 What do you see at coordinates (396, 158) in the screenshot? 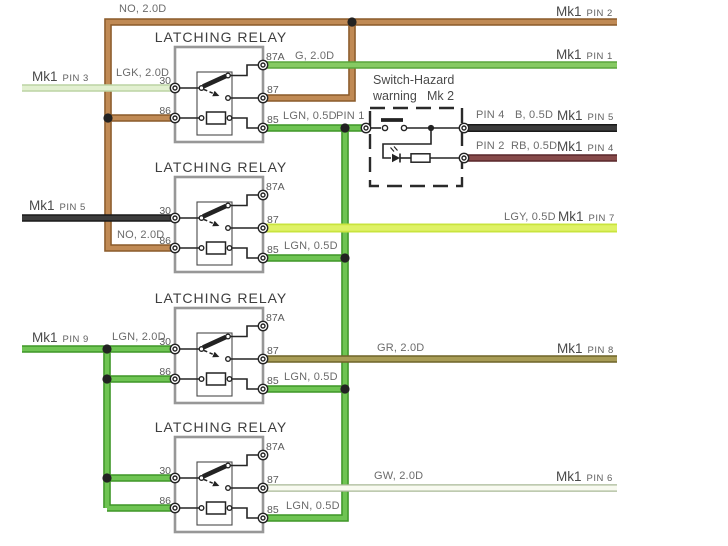
I see `led-symbol` at bounding box center [396, 158].